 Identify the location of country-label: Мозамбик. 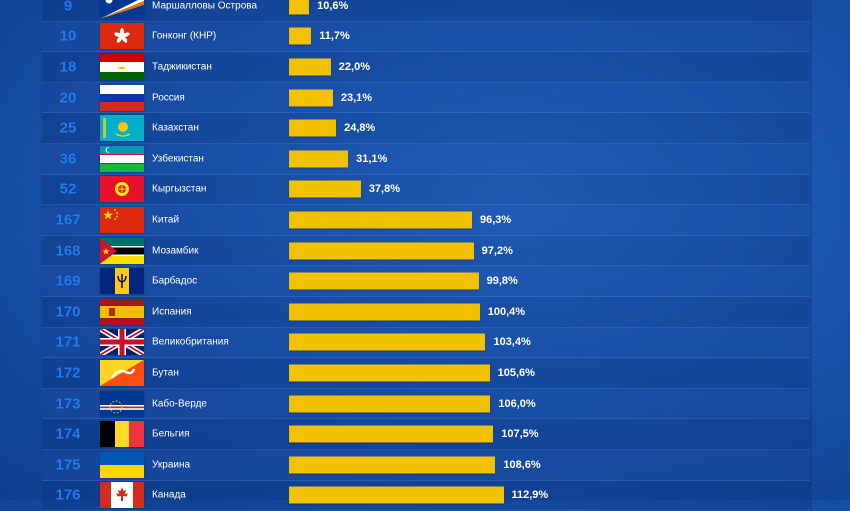
(175, 251).